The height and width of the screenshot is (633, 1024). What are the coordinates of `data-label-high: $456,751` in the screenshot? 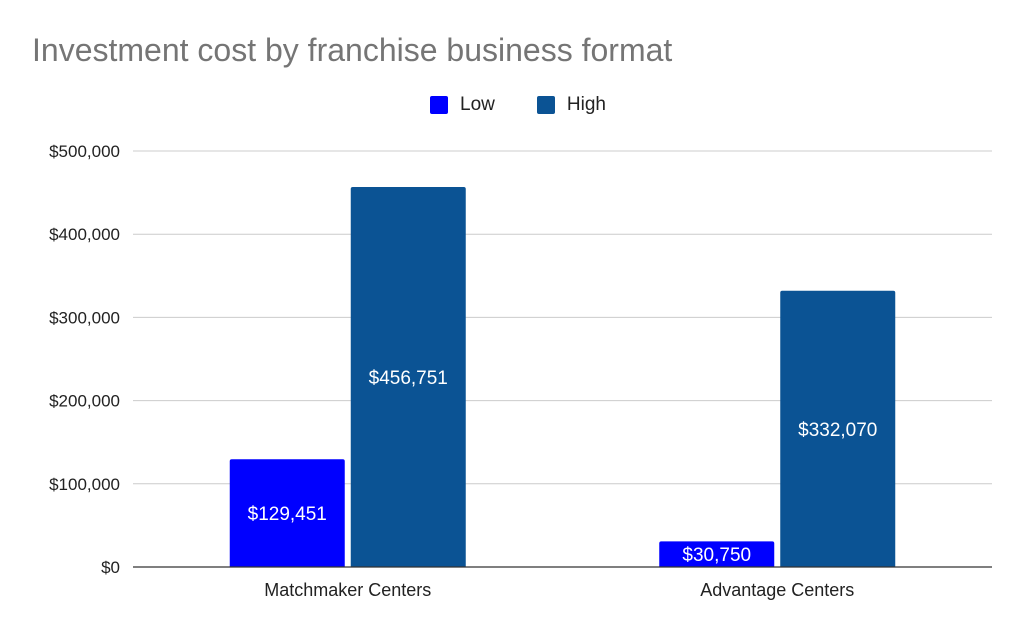 It's located at (408, 378).